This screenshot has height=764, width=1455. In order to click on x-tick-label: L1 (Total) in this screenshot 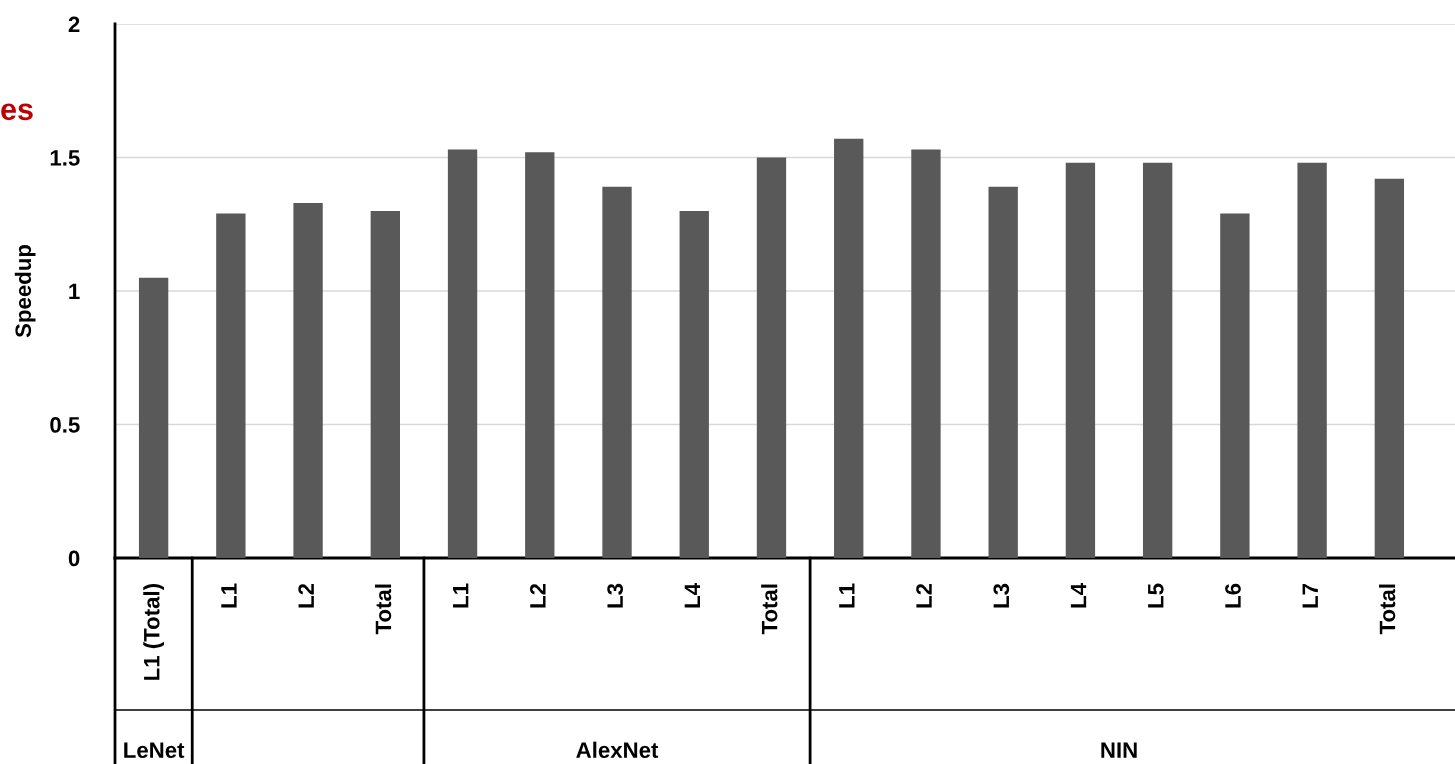, I will do `click(153, 632)`.